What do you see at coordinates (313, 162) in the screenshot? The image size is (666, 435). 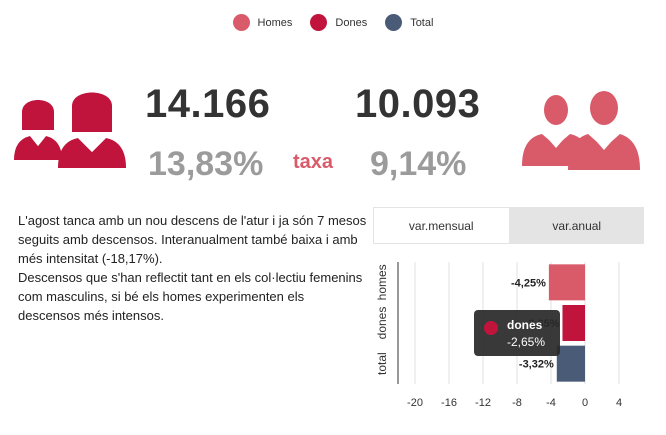 I see `taxa-label: taxa` at bounding box center [313, 162].